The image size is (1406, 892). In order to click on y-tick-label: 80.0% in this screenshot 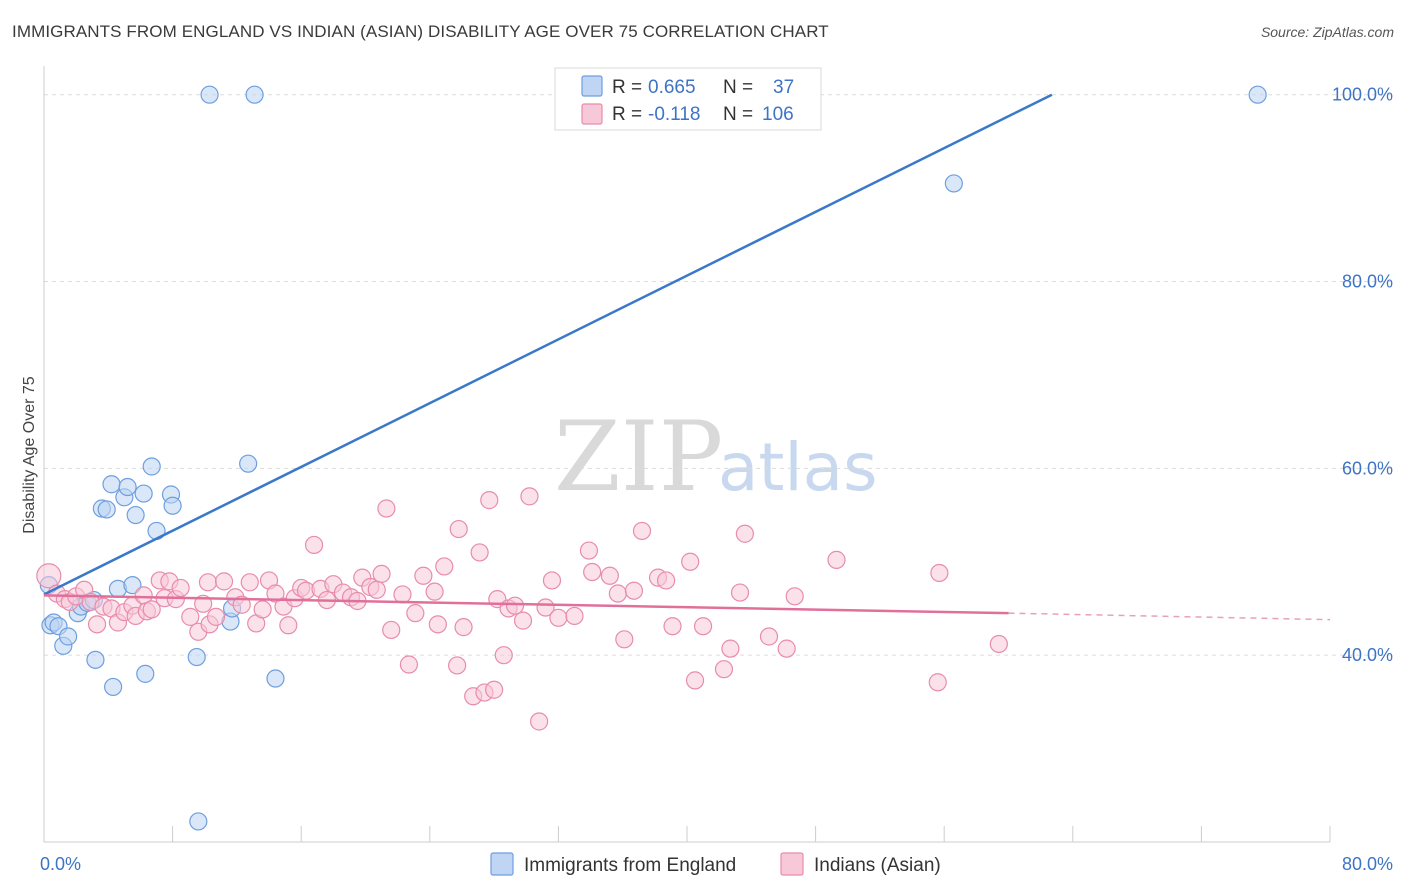, I will do `click(1367, 282)`.